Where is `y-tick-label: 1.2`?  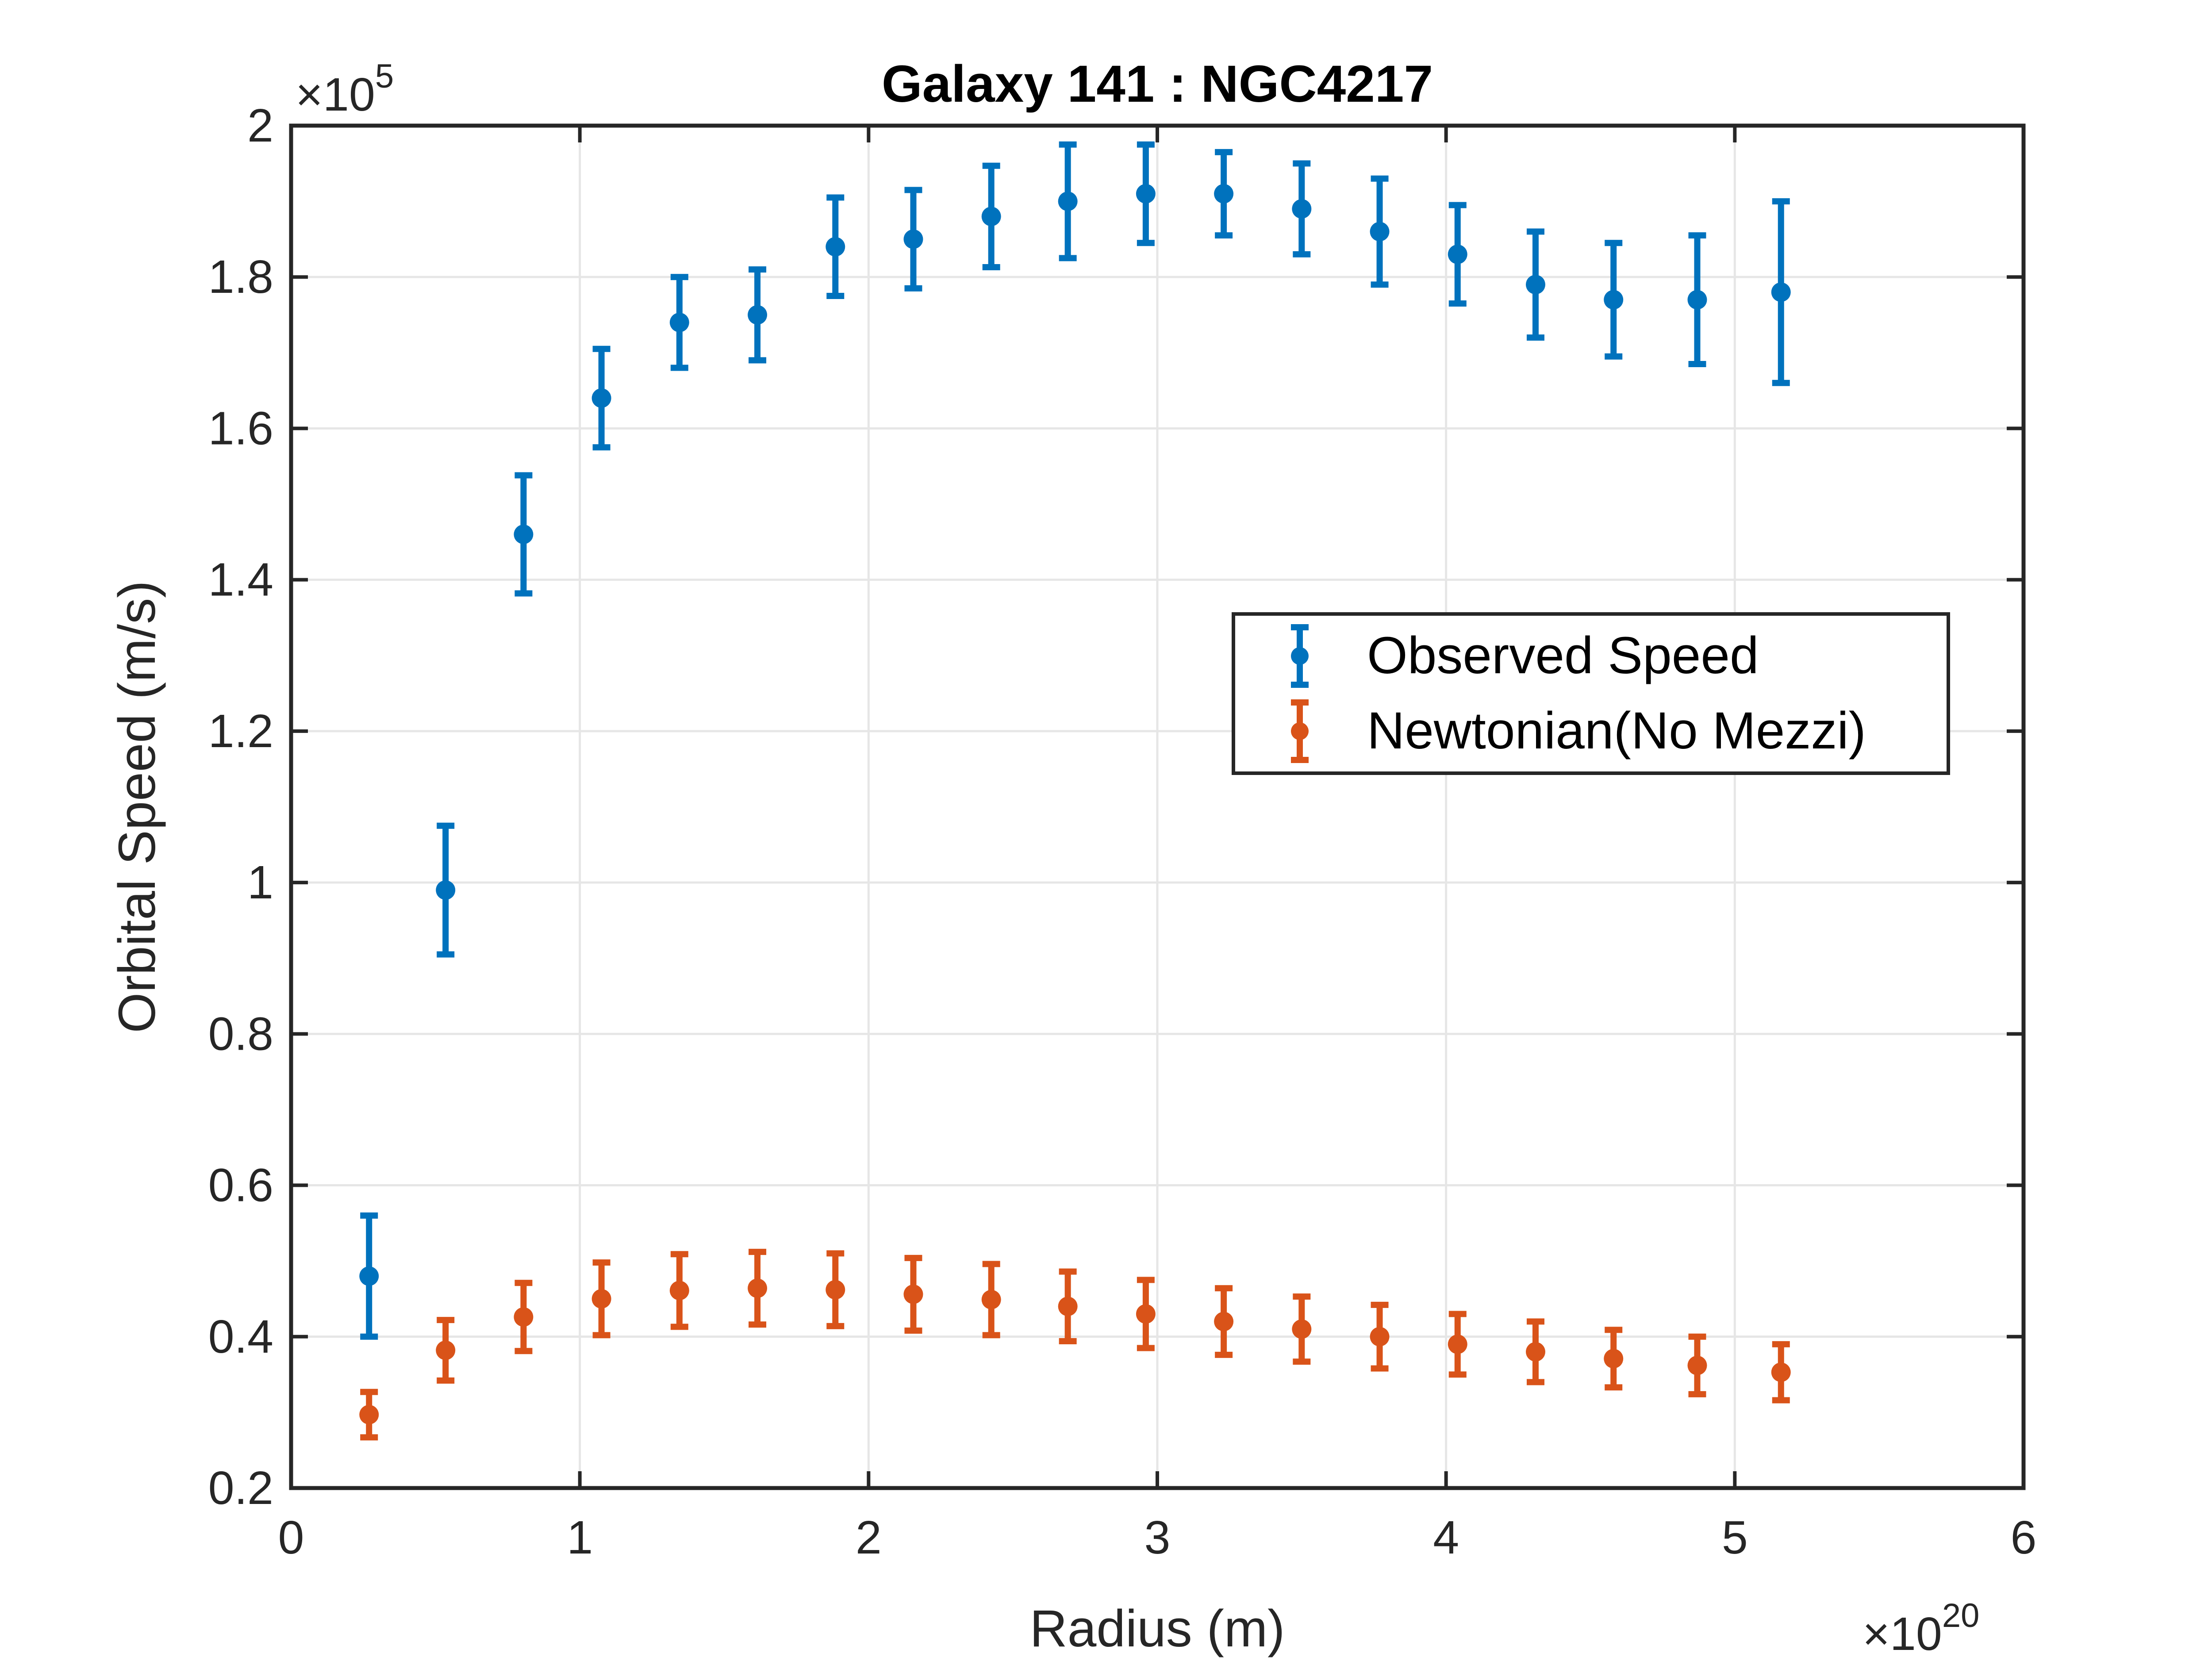 y-tick-label: 1.2 is located at coordinates (240, 731).